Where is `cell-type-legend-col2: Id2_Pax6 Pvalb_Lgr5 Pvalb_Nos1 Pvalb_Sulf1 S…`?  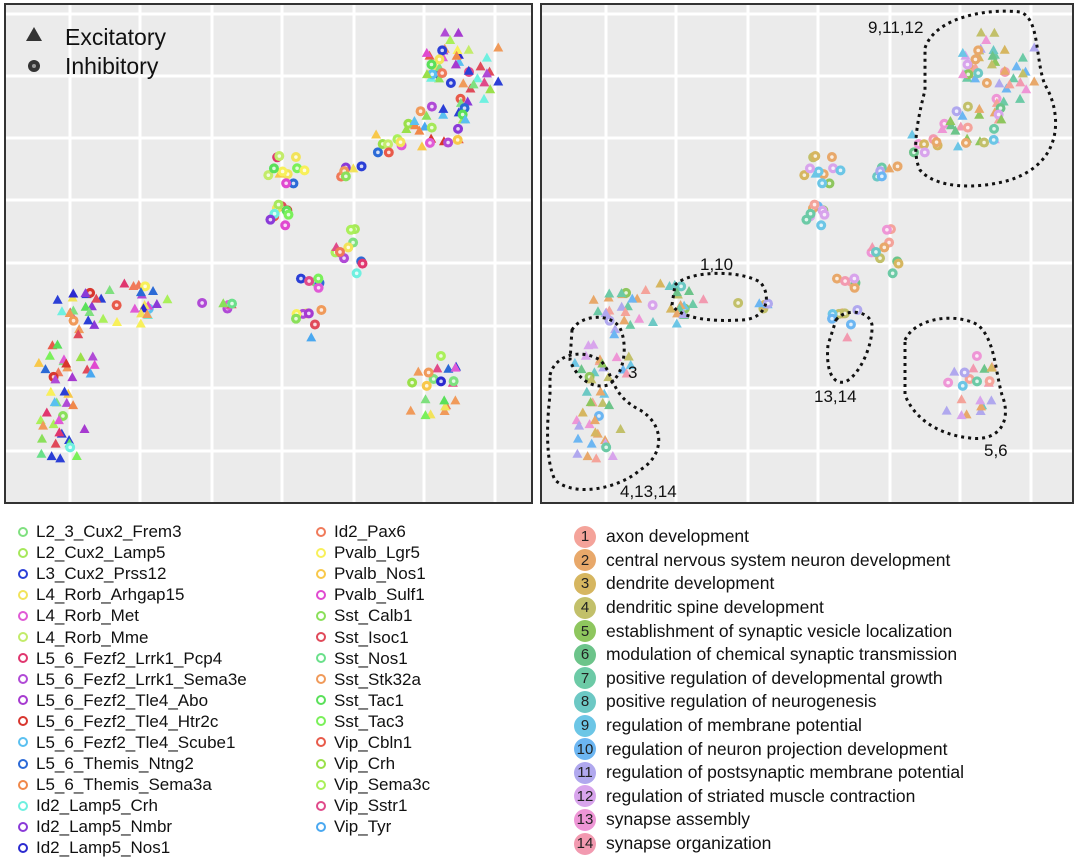 cell-type-legend-col2: Id2_Pax6 Pvalb_Lgr5 Pvalb_Nos1 Pvalb_Sulf1 S… is located at coordinates (367, 679).